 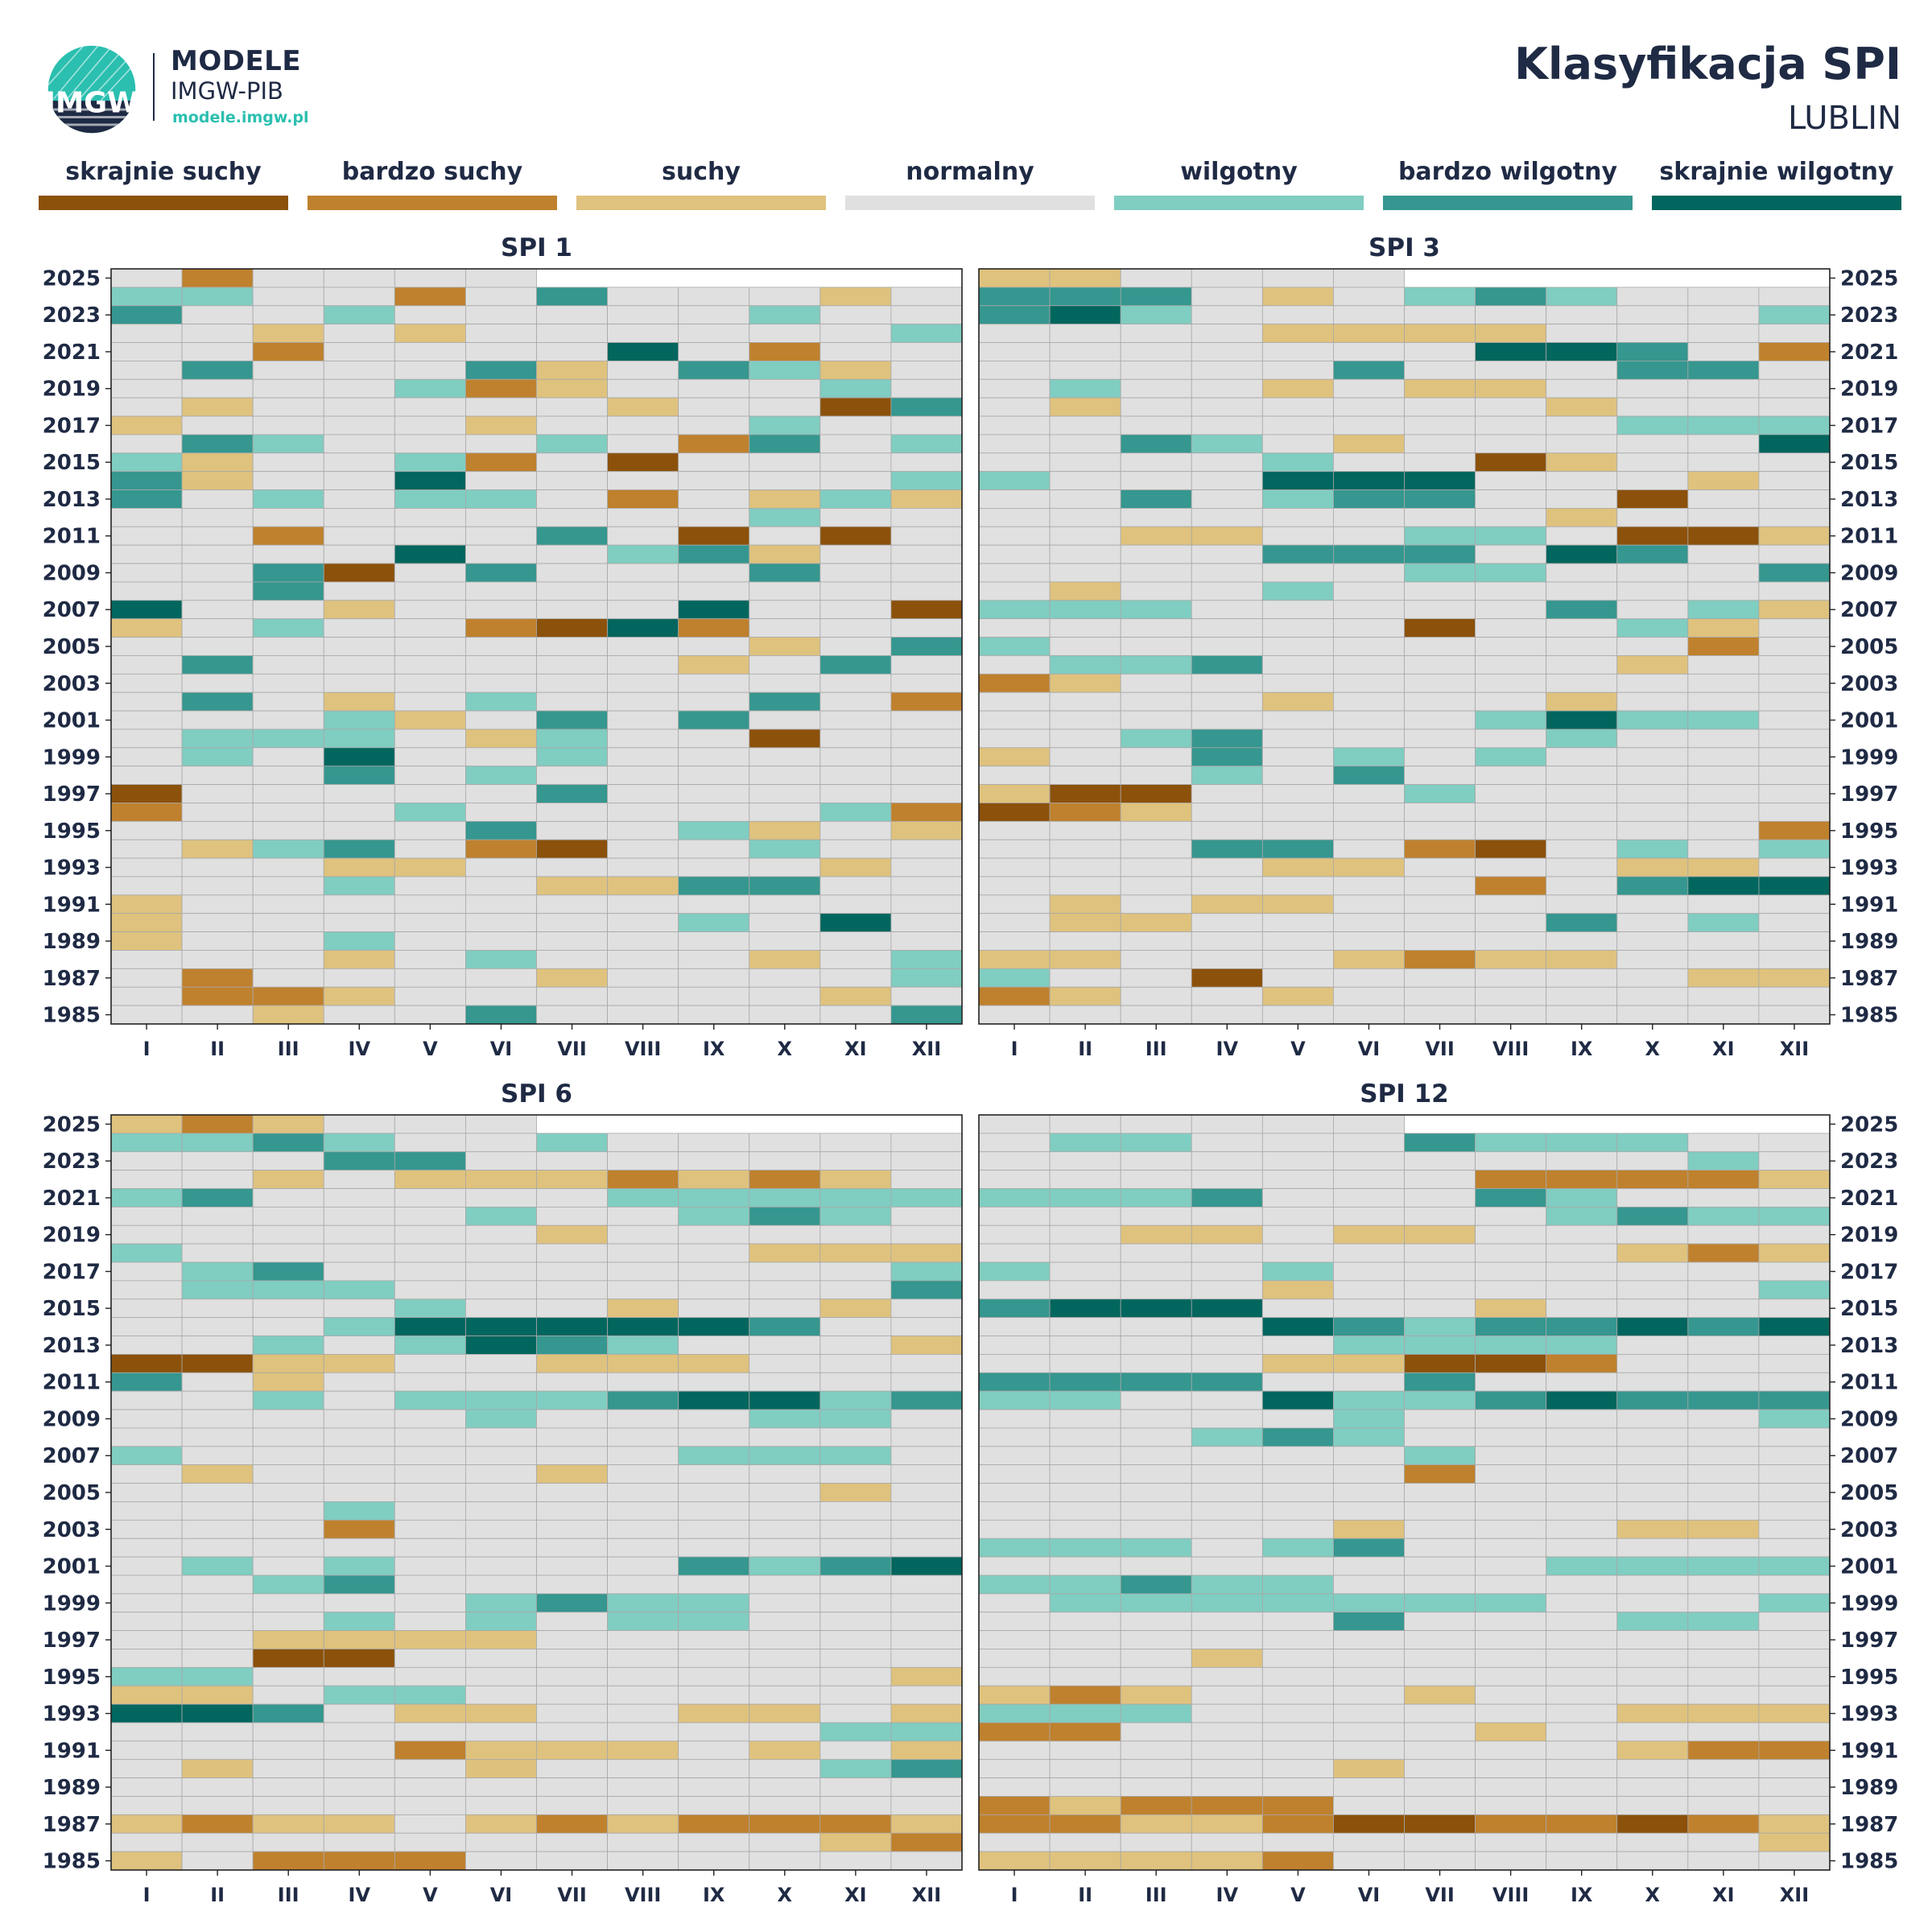 I want to click on month-tick-label: IX, so click(x=1582, y=1049).